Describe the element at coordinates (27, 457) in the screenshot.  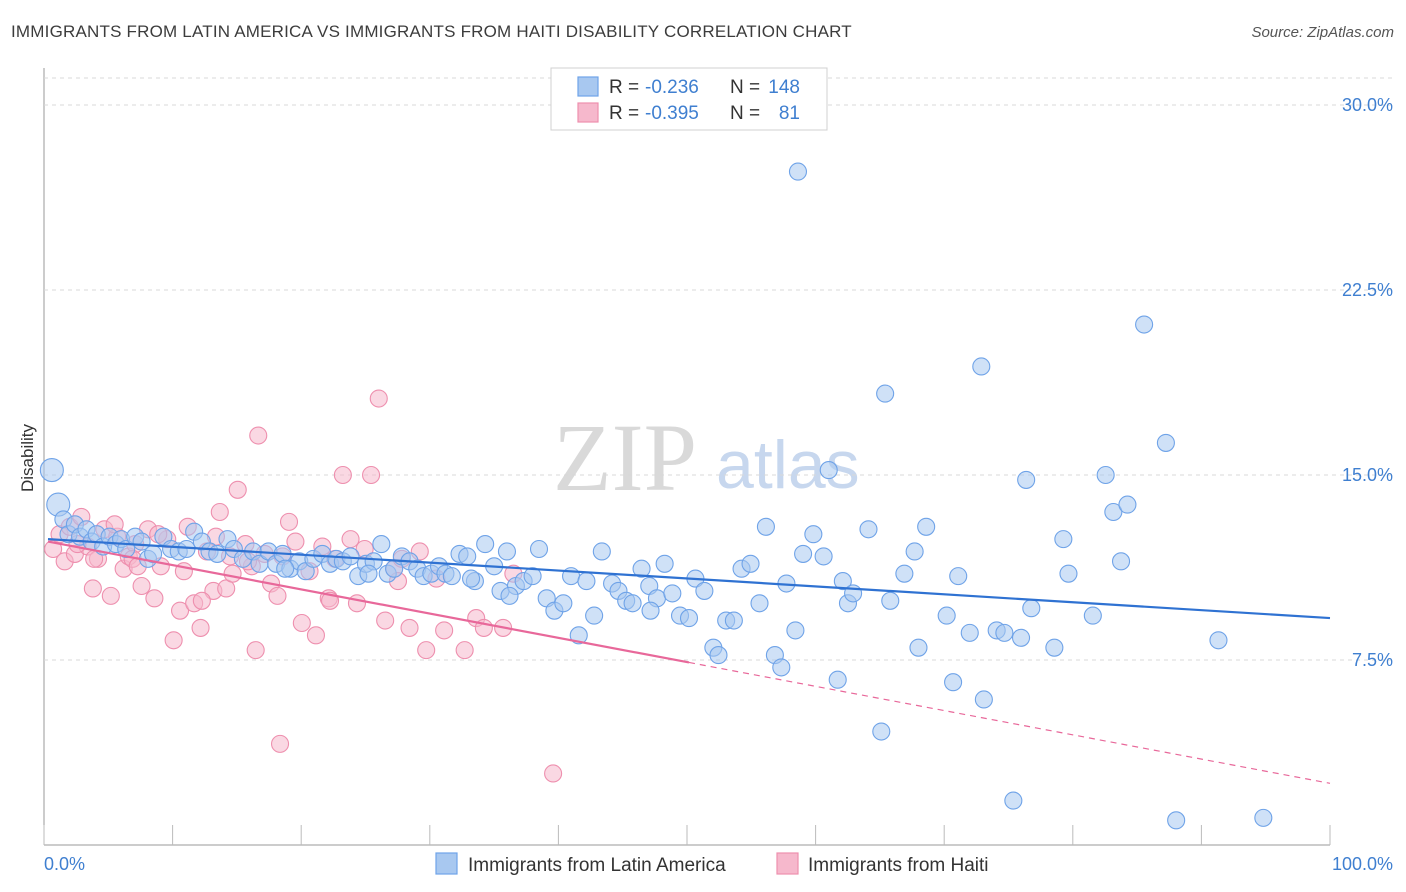
I see `y-axis-title: Disability` at that location.